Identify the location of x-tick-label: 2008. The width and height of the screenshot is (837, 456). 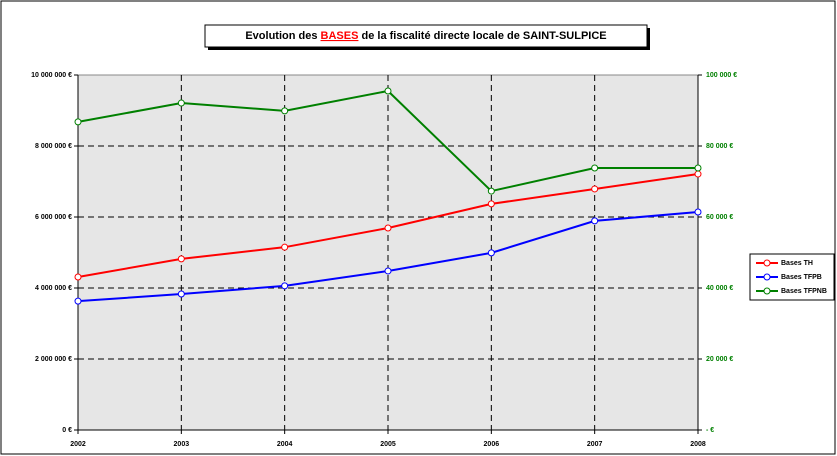
(698, 444).